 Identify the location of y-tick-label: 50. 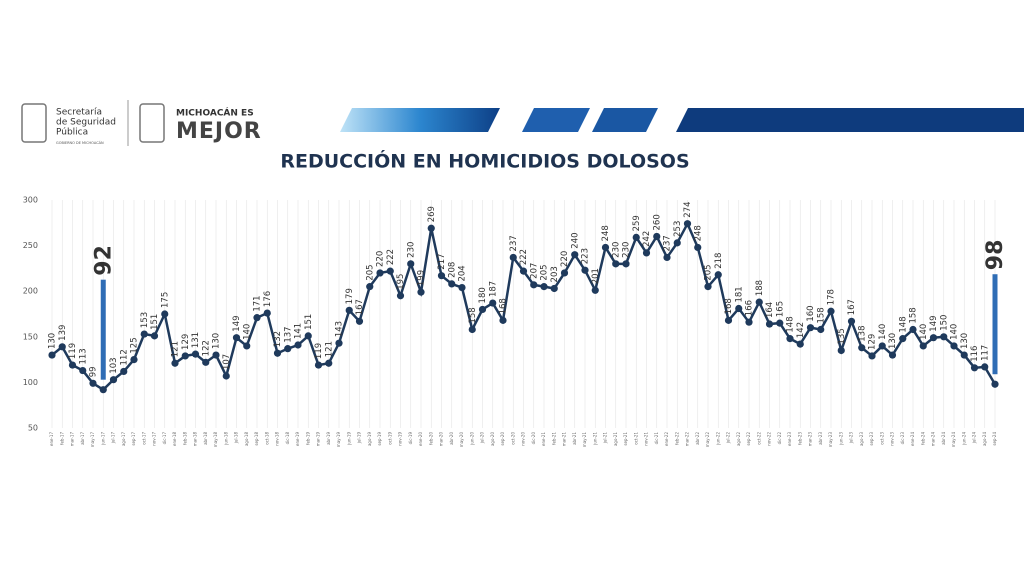
(33, 428).